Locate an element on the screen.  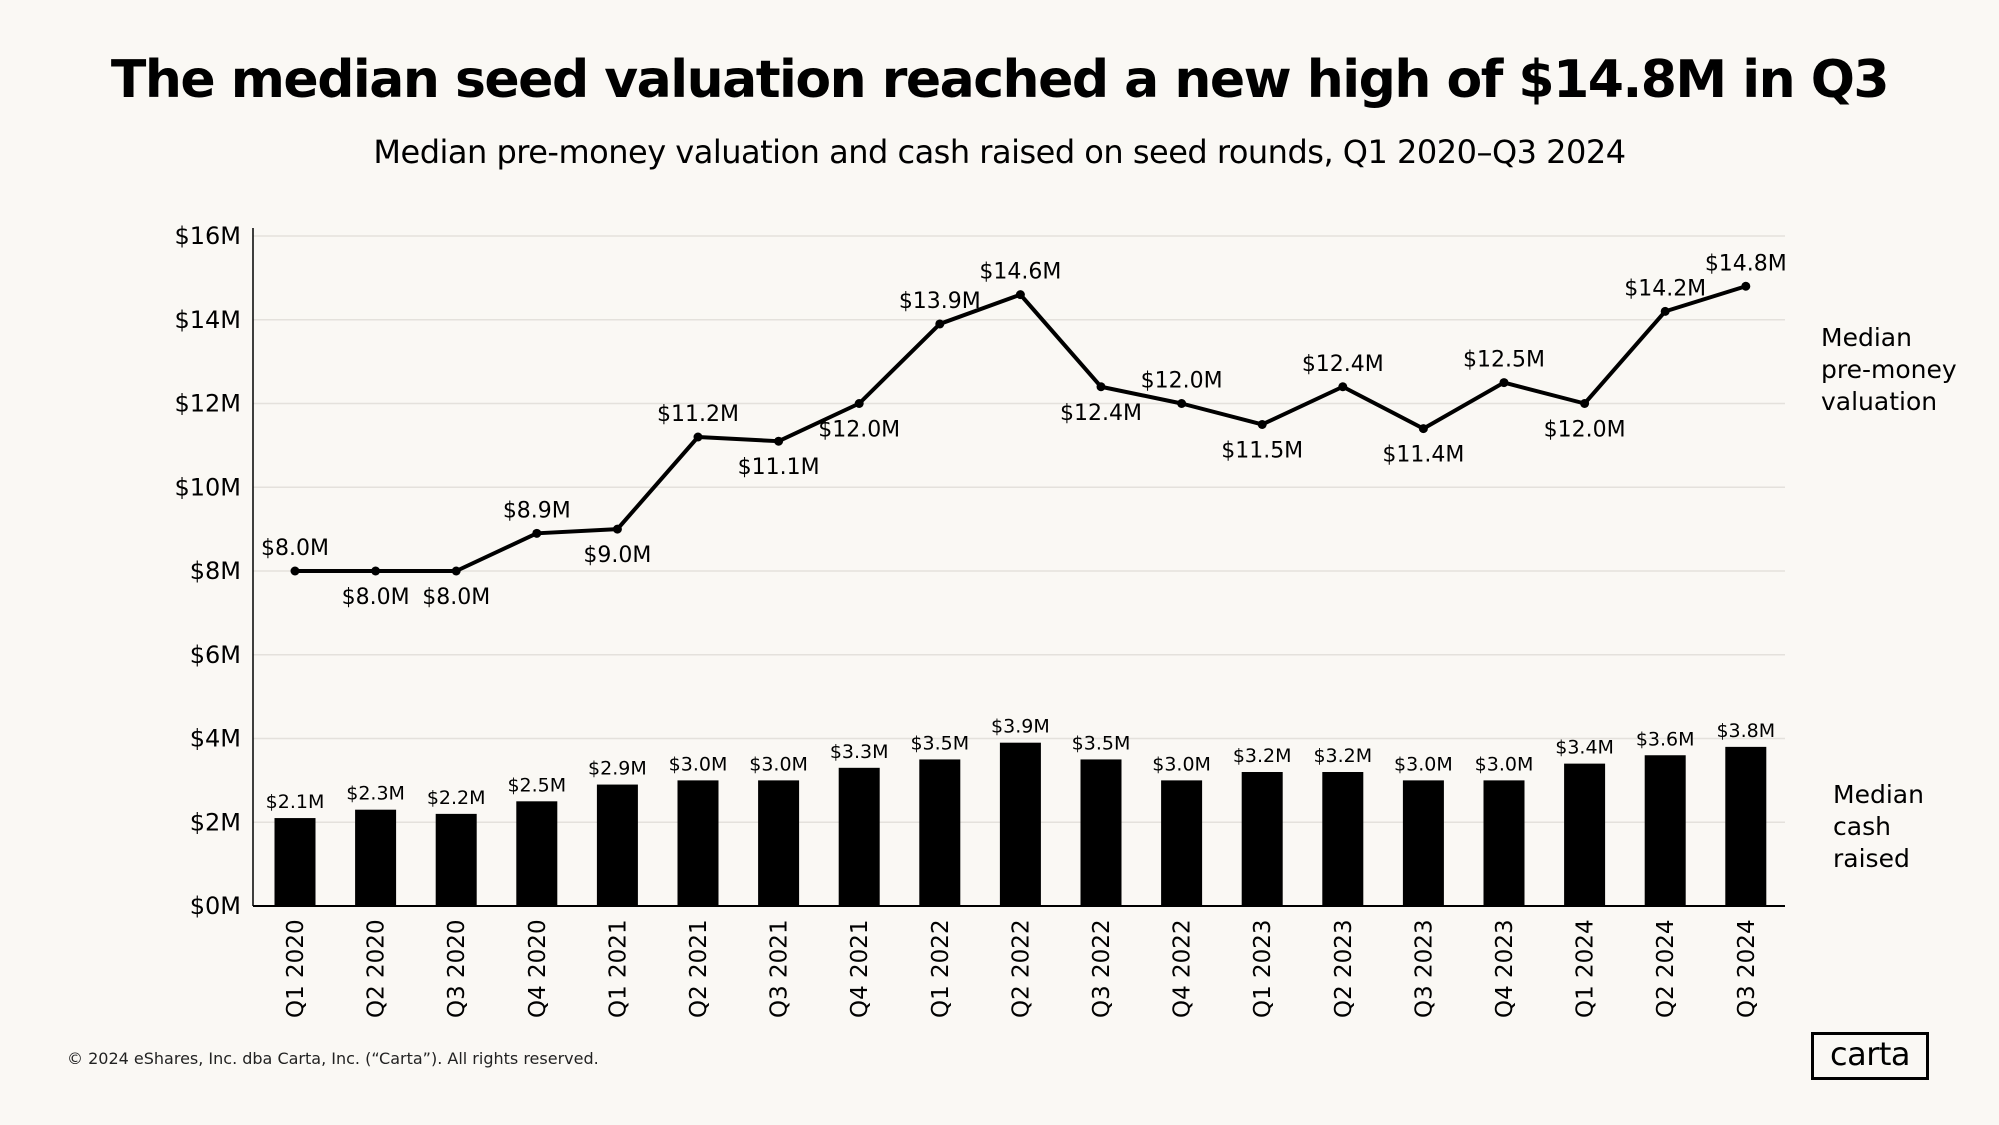
bar-value-label: $2.9M is located at coordinates (617, 769).